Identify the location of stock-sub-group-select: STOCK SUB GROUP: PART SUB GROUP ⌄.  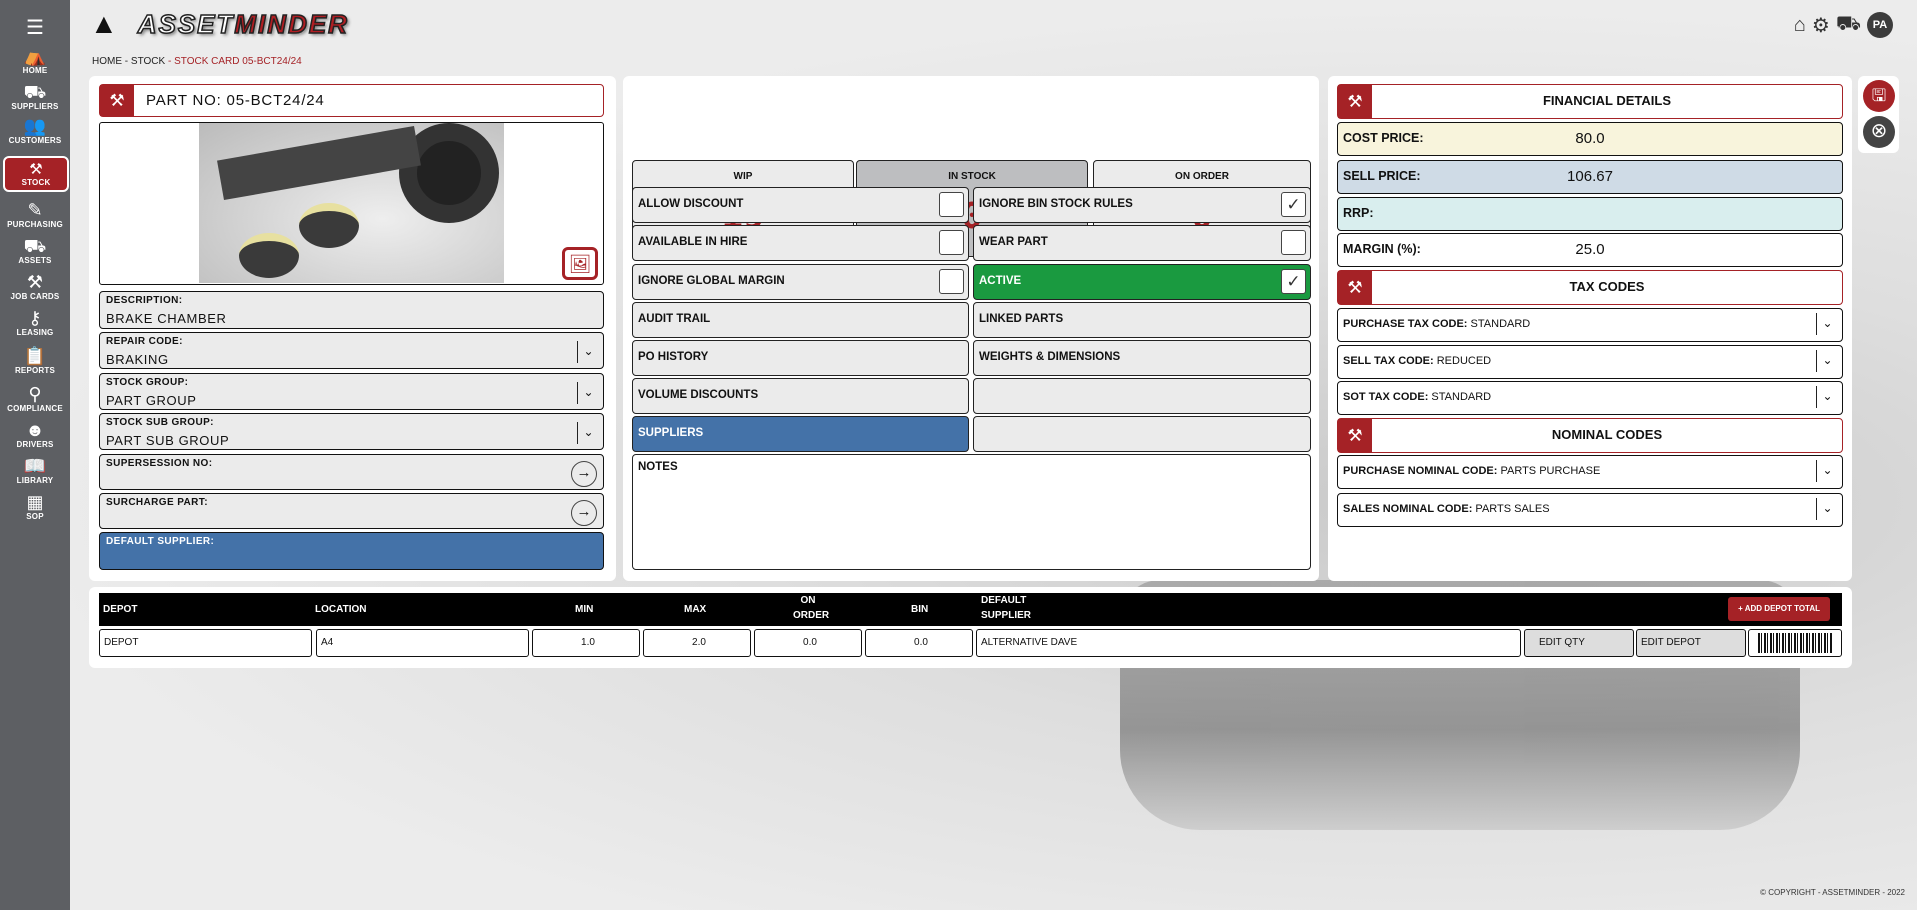
(351, 431).